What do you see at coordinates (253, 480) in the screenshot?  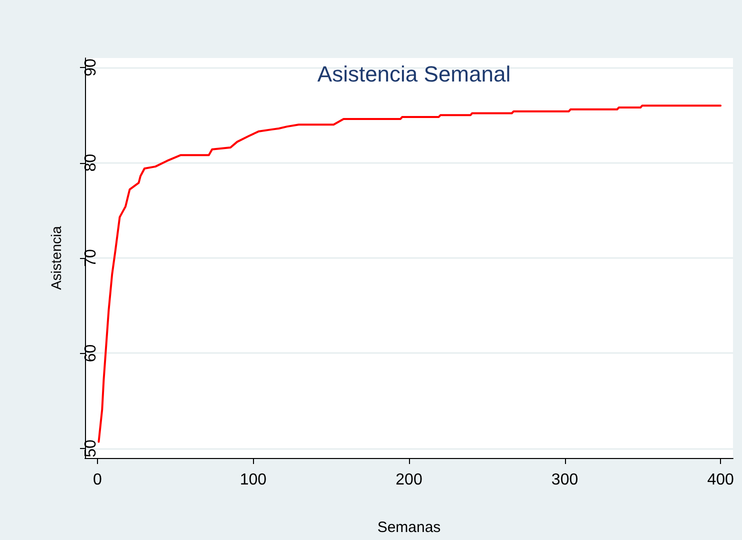 I see `x-tick-label: 100` at bounding box center [253, 480].